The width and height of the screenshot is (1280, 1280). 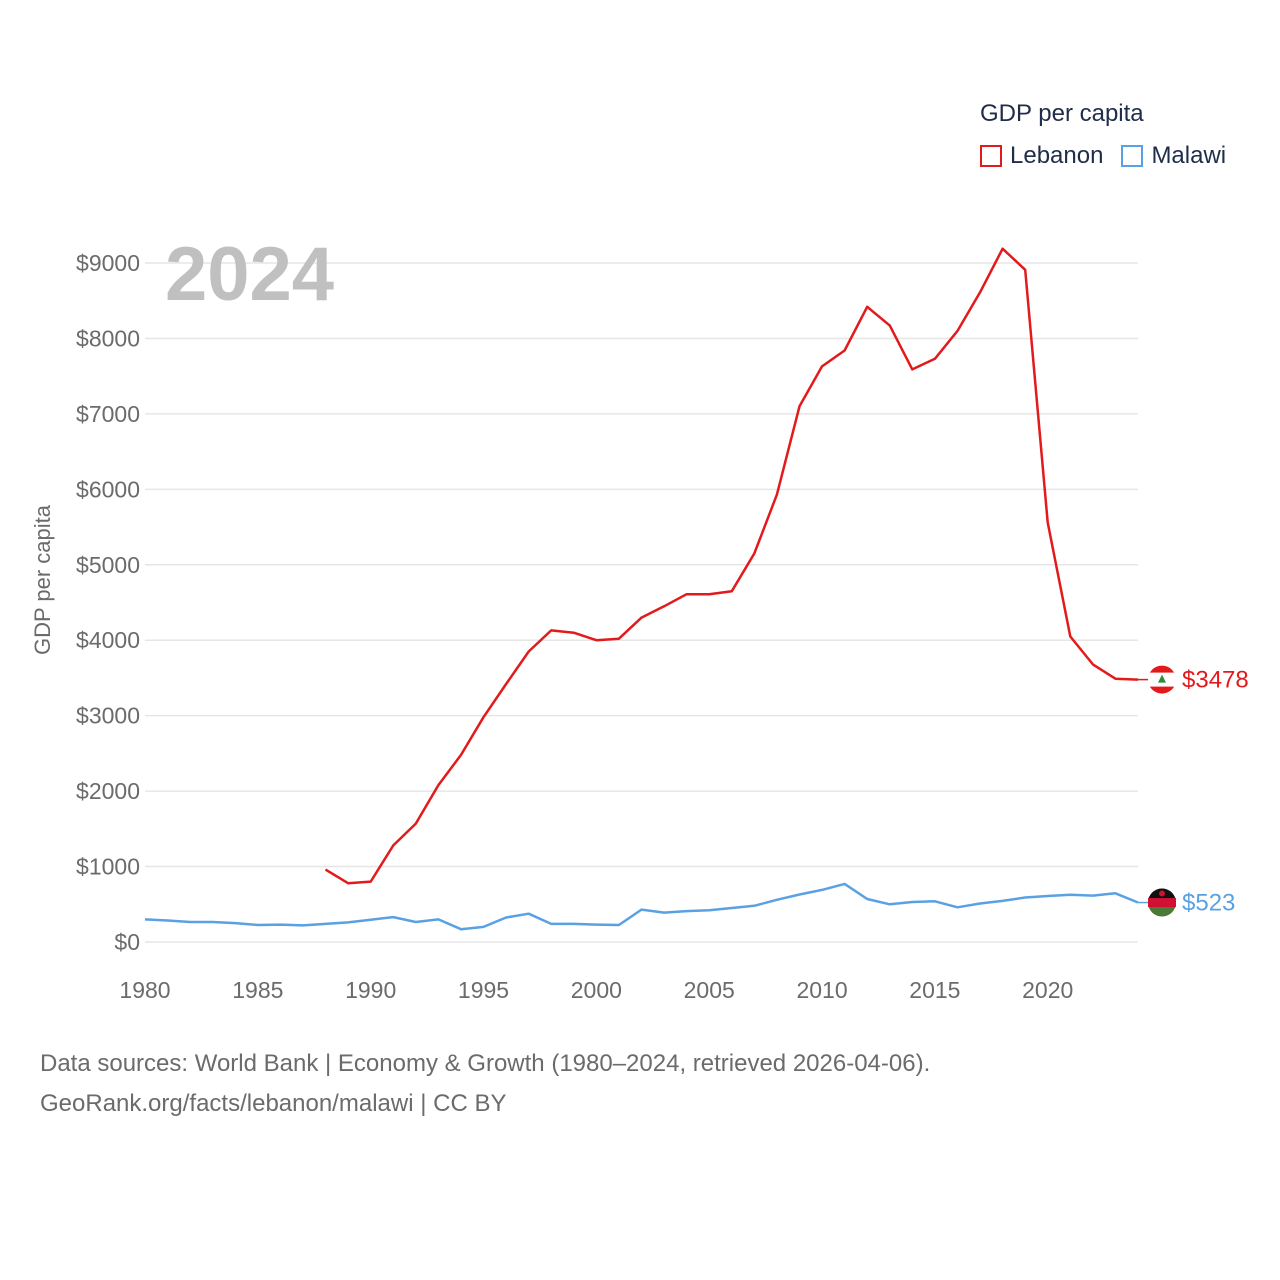 I want to click on y-tick-label: $1000, so click(x=108, y=867).